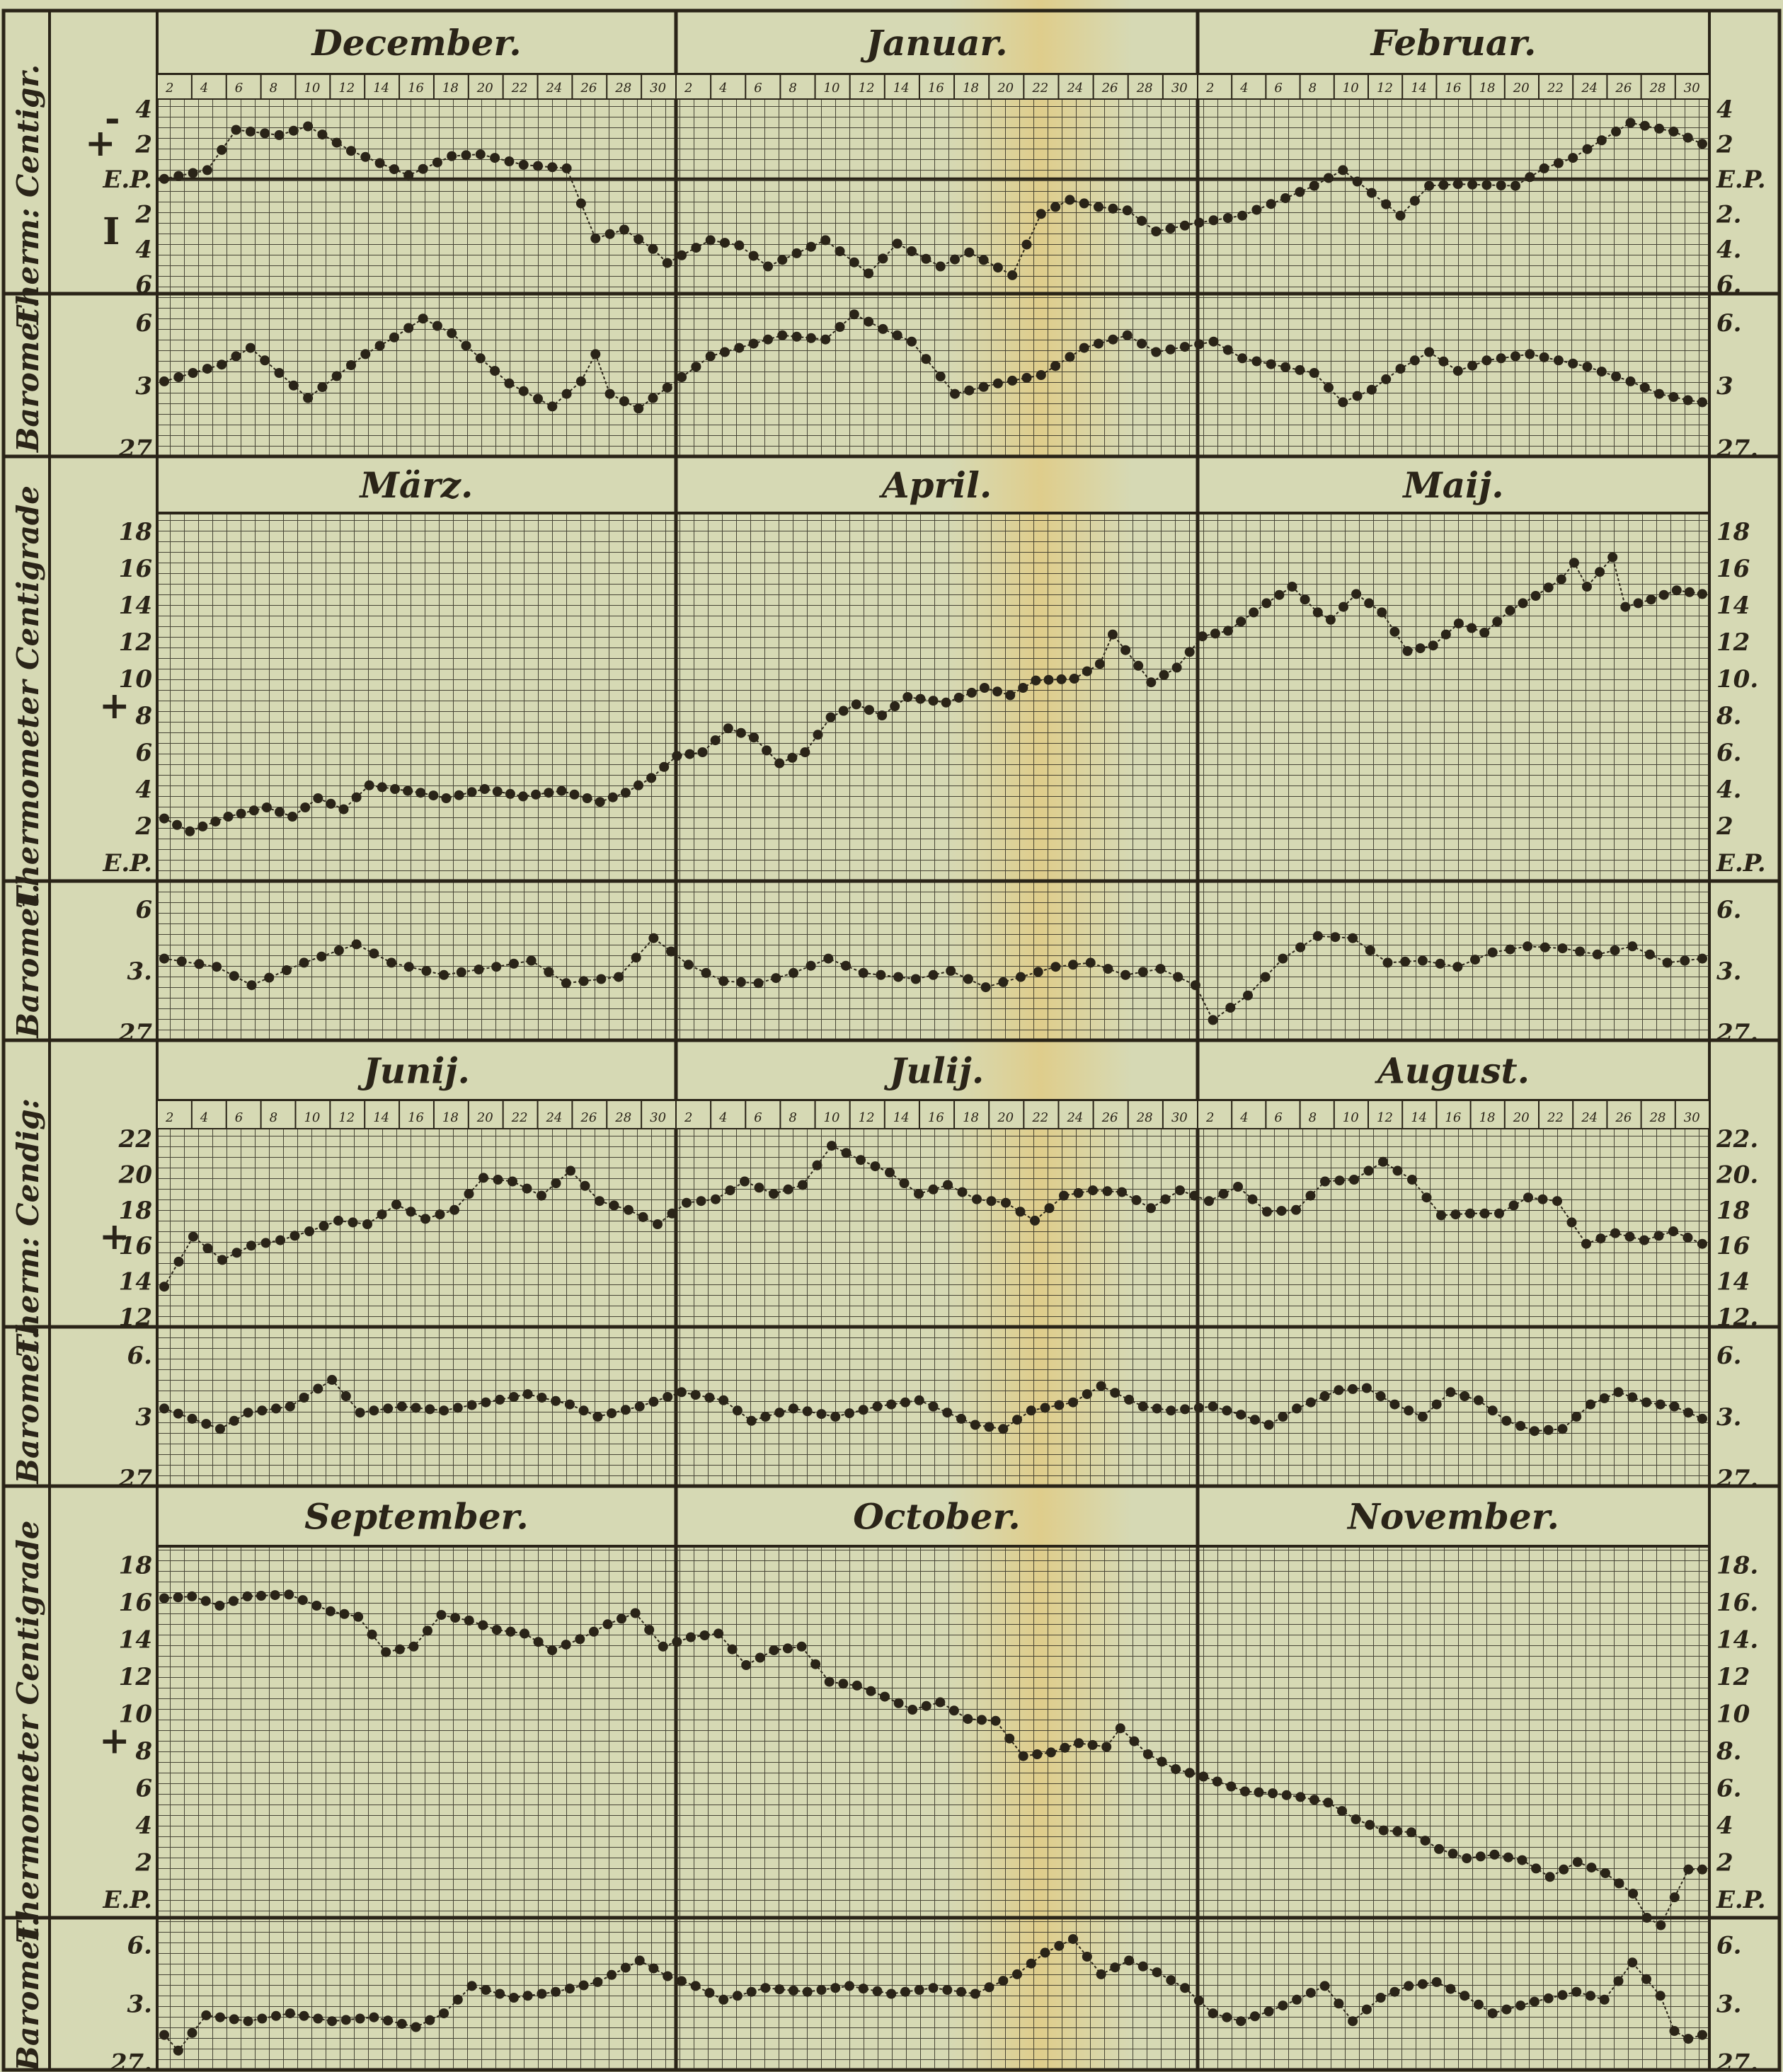 This screenshot has width=1783, height=2072. Describe the element at coordinates (346, 89) in the screenshot. I see `day-number: 12` at that location.